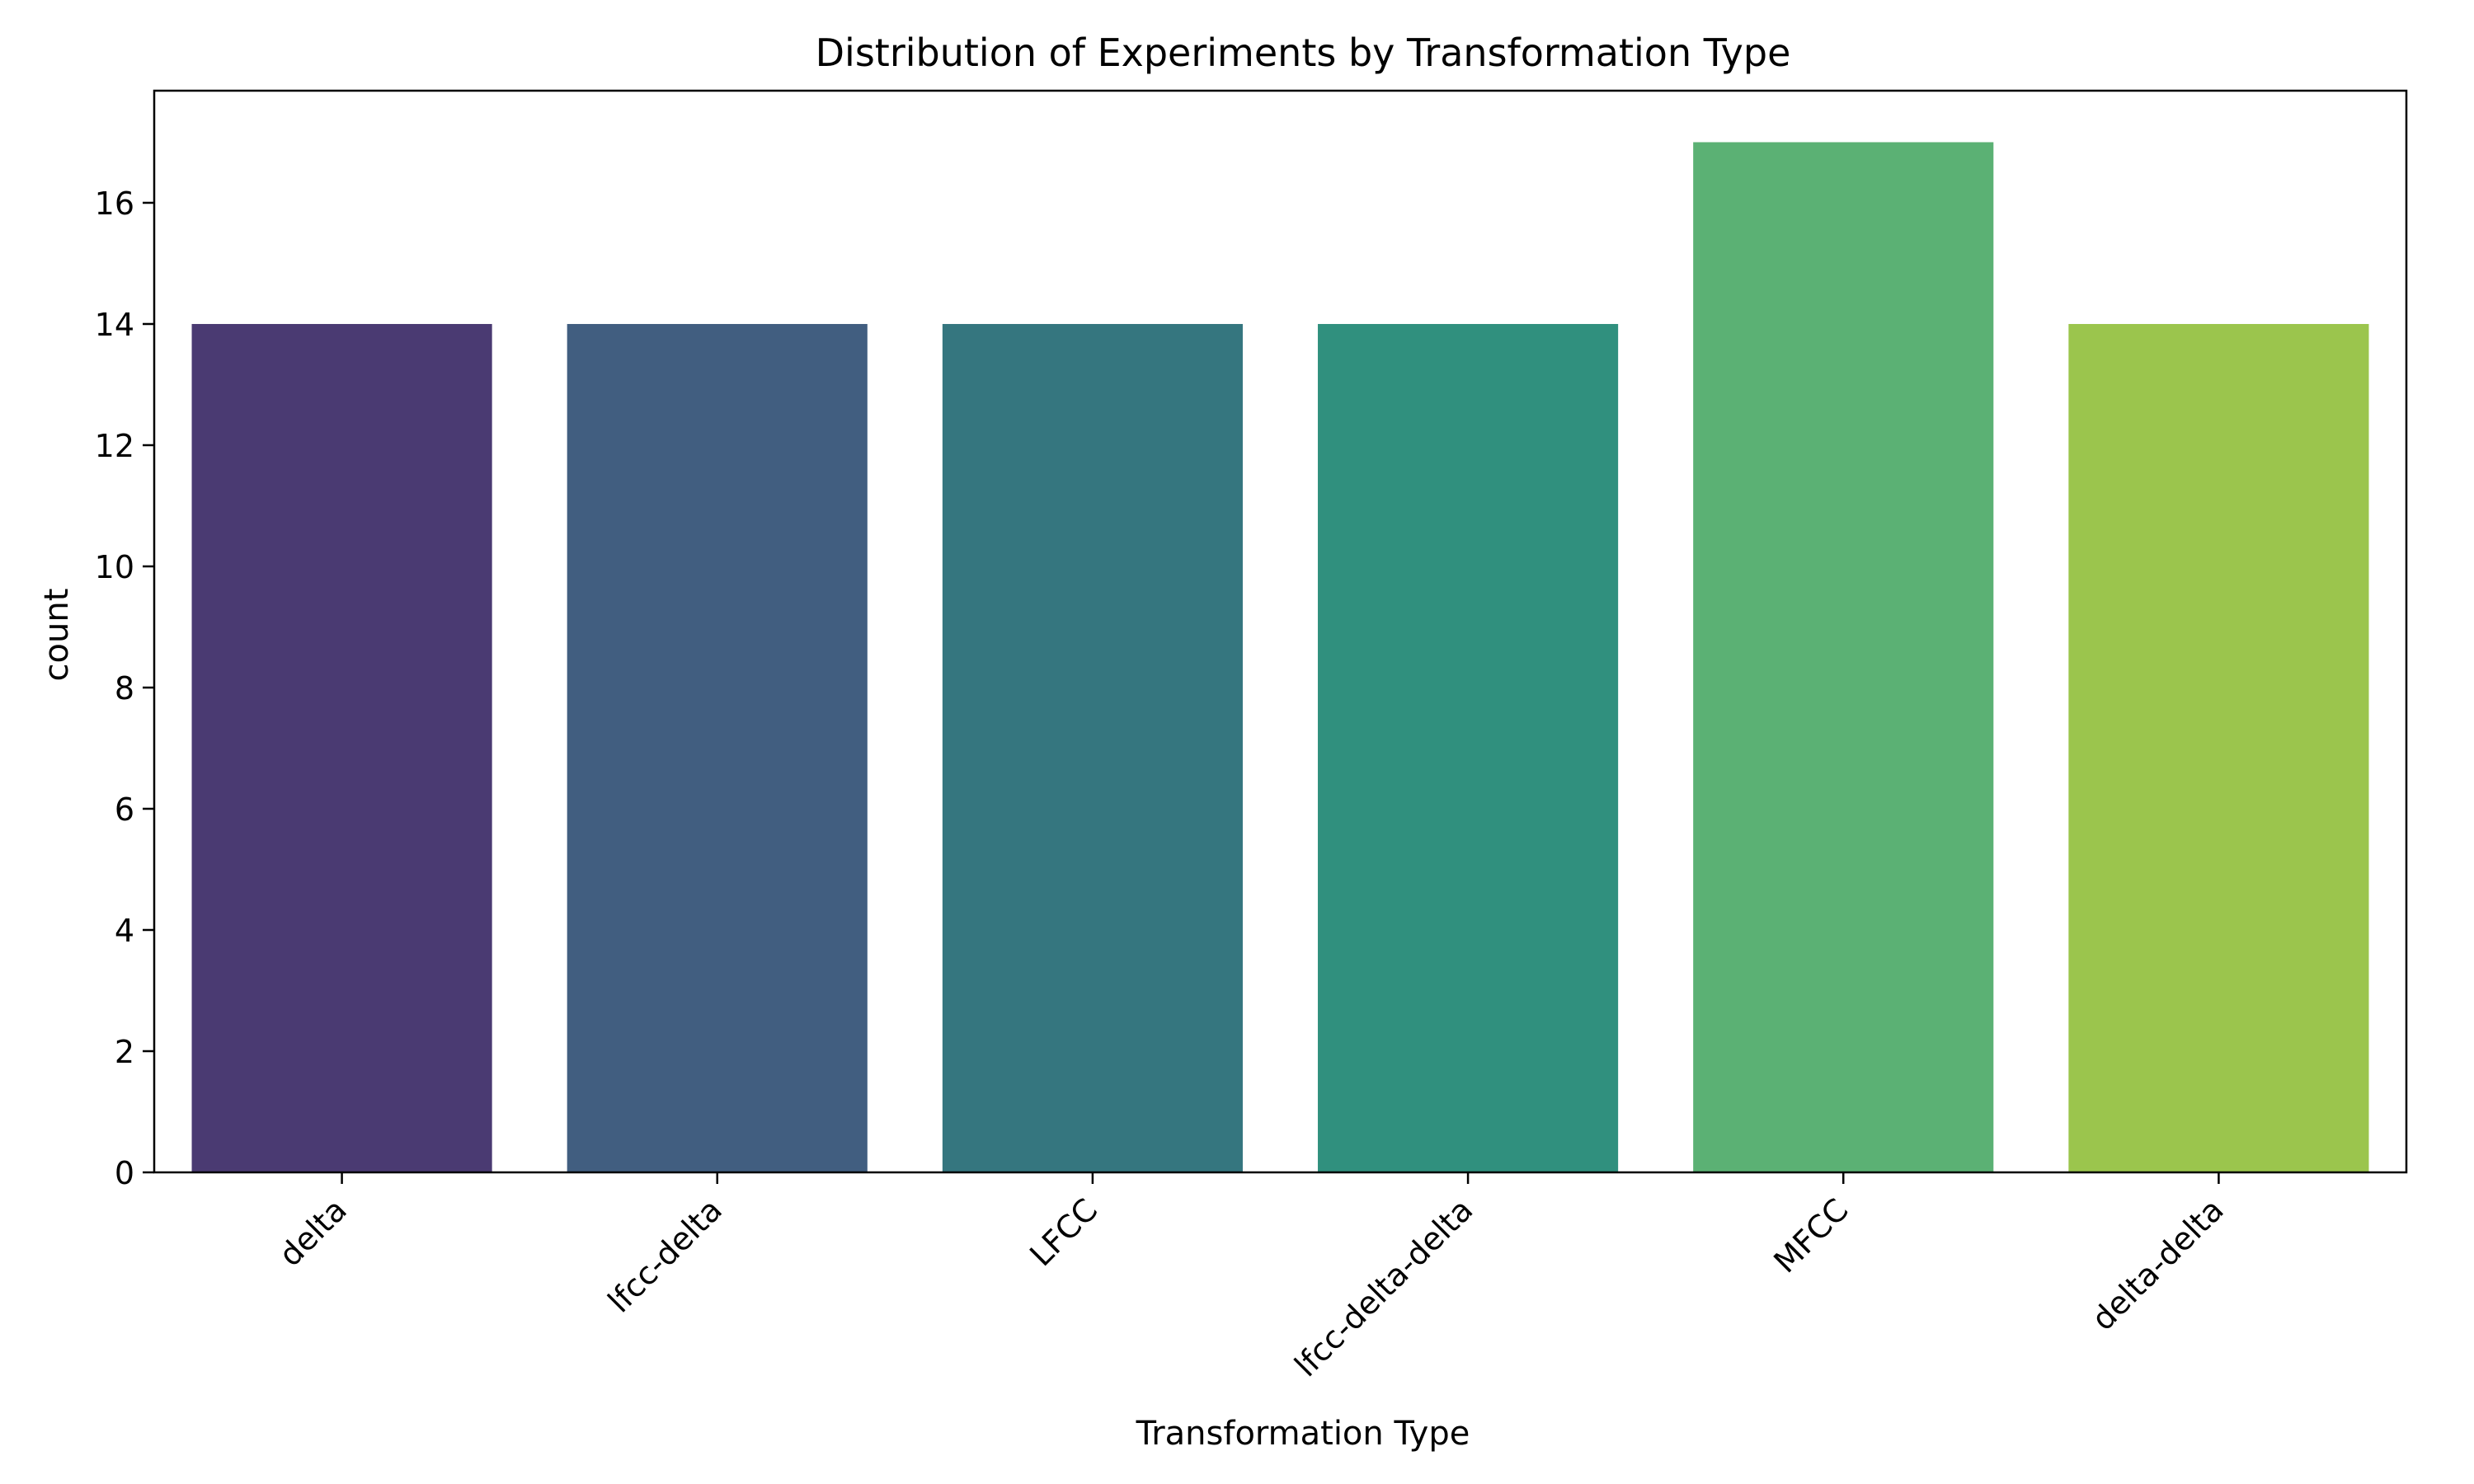  Describe the element at coordinates (124, 1052) in the screenshot. I see `y-tick-label-1: 2` at that location.